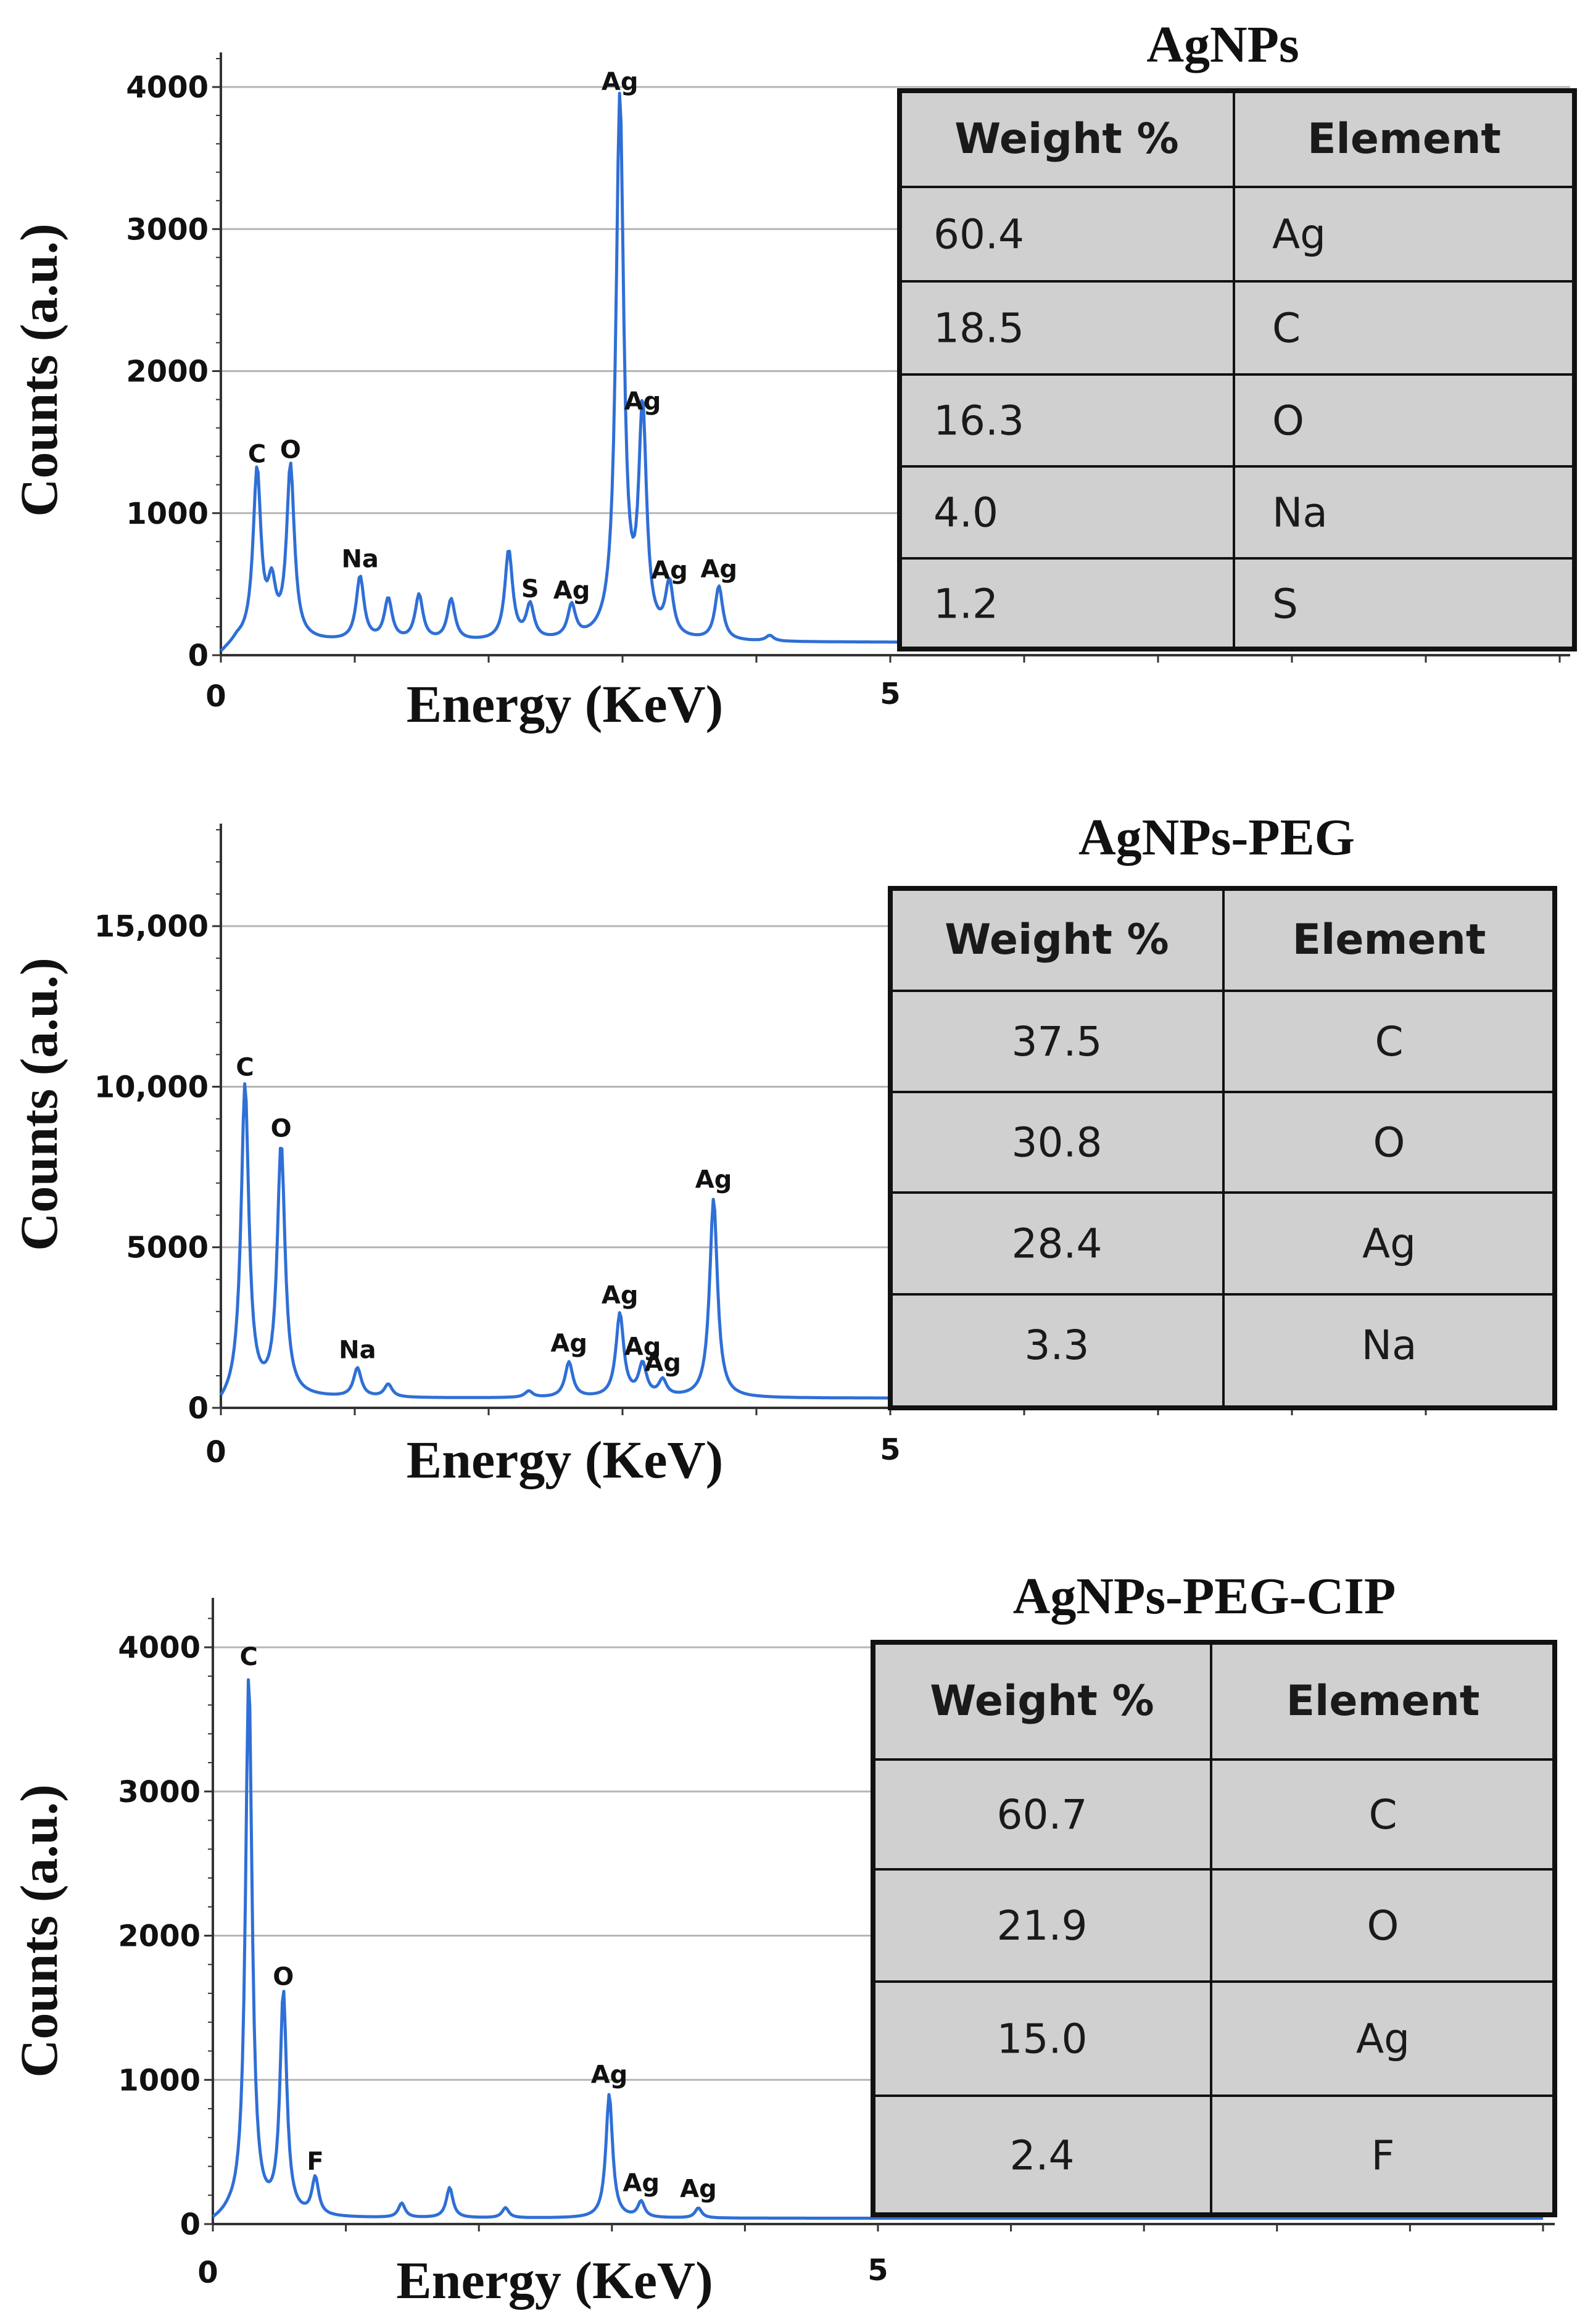 This screenshot has width=1593, height=2324. I want to click on chart-title: AgNPs-PEG-CIP, so click(1205, 1597).